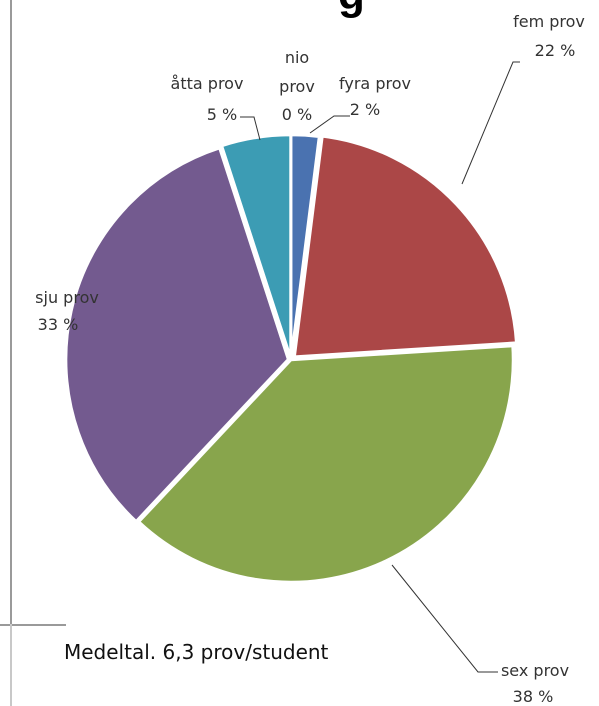 This screenshot has width=599, height=706. Describe the element at coordinates (405, 246) in the screenshot. I see `pie-slice-fem-prov` at that location.